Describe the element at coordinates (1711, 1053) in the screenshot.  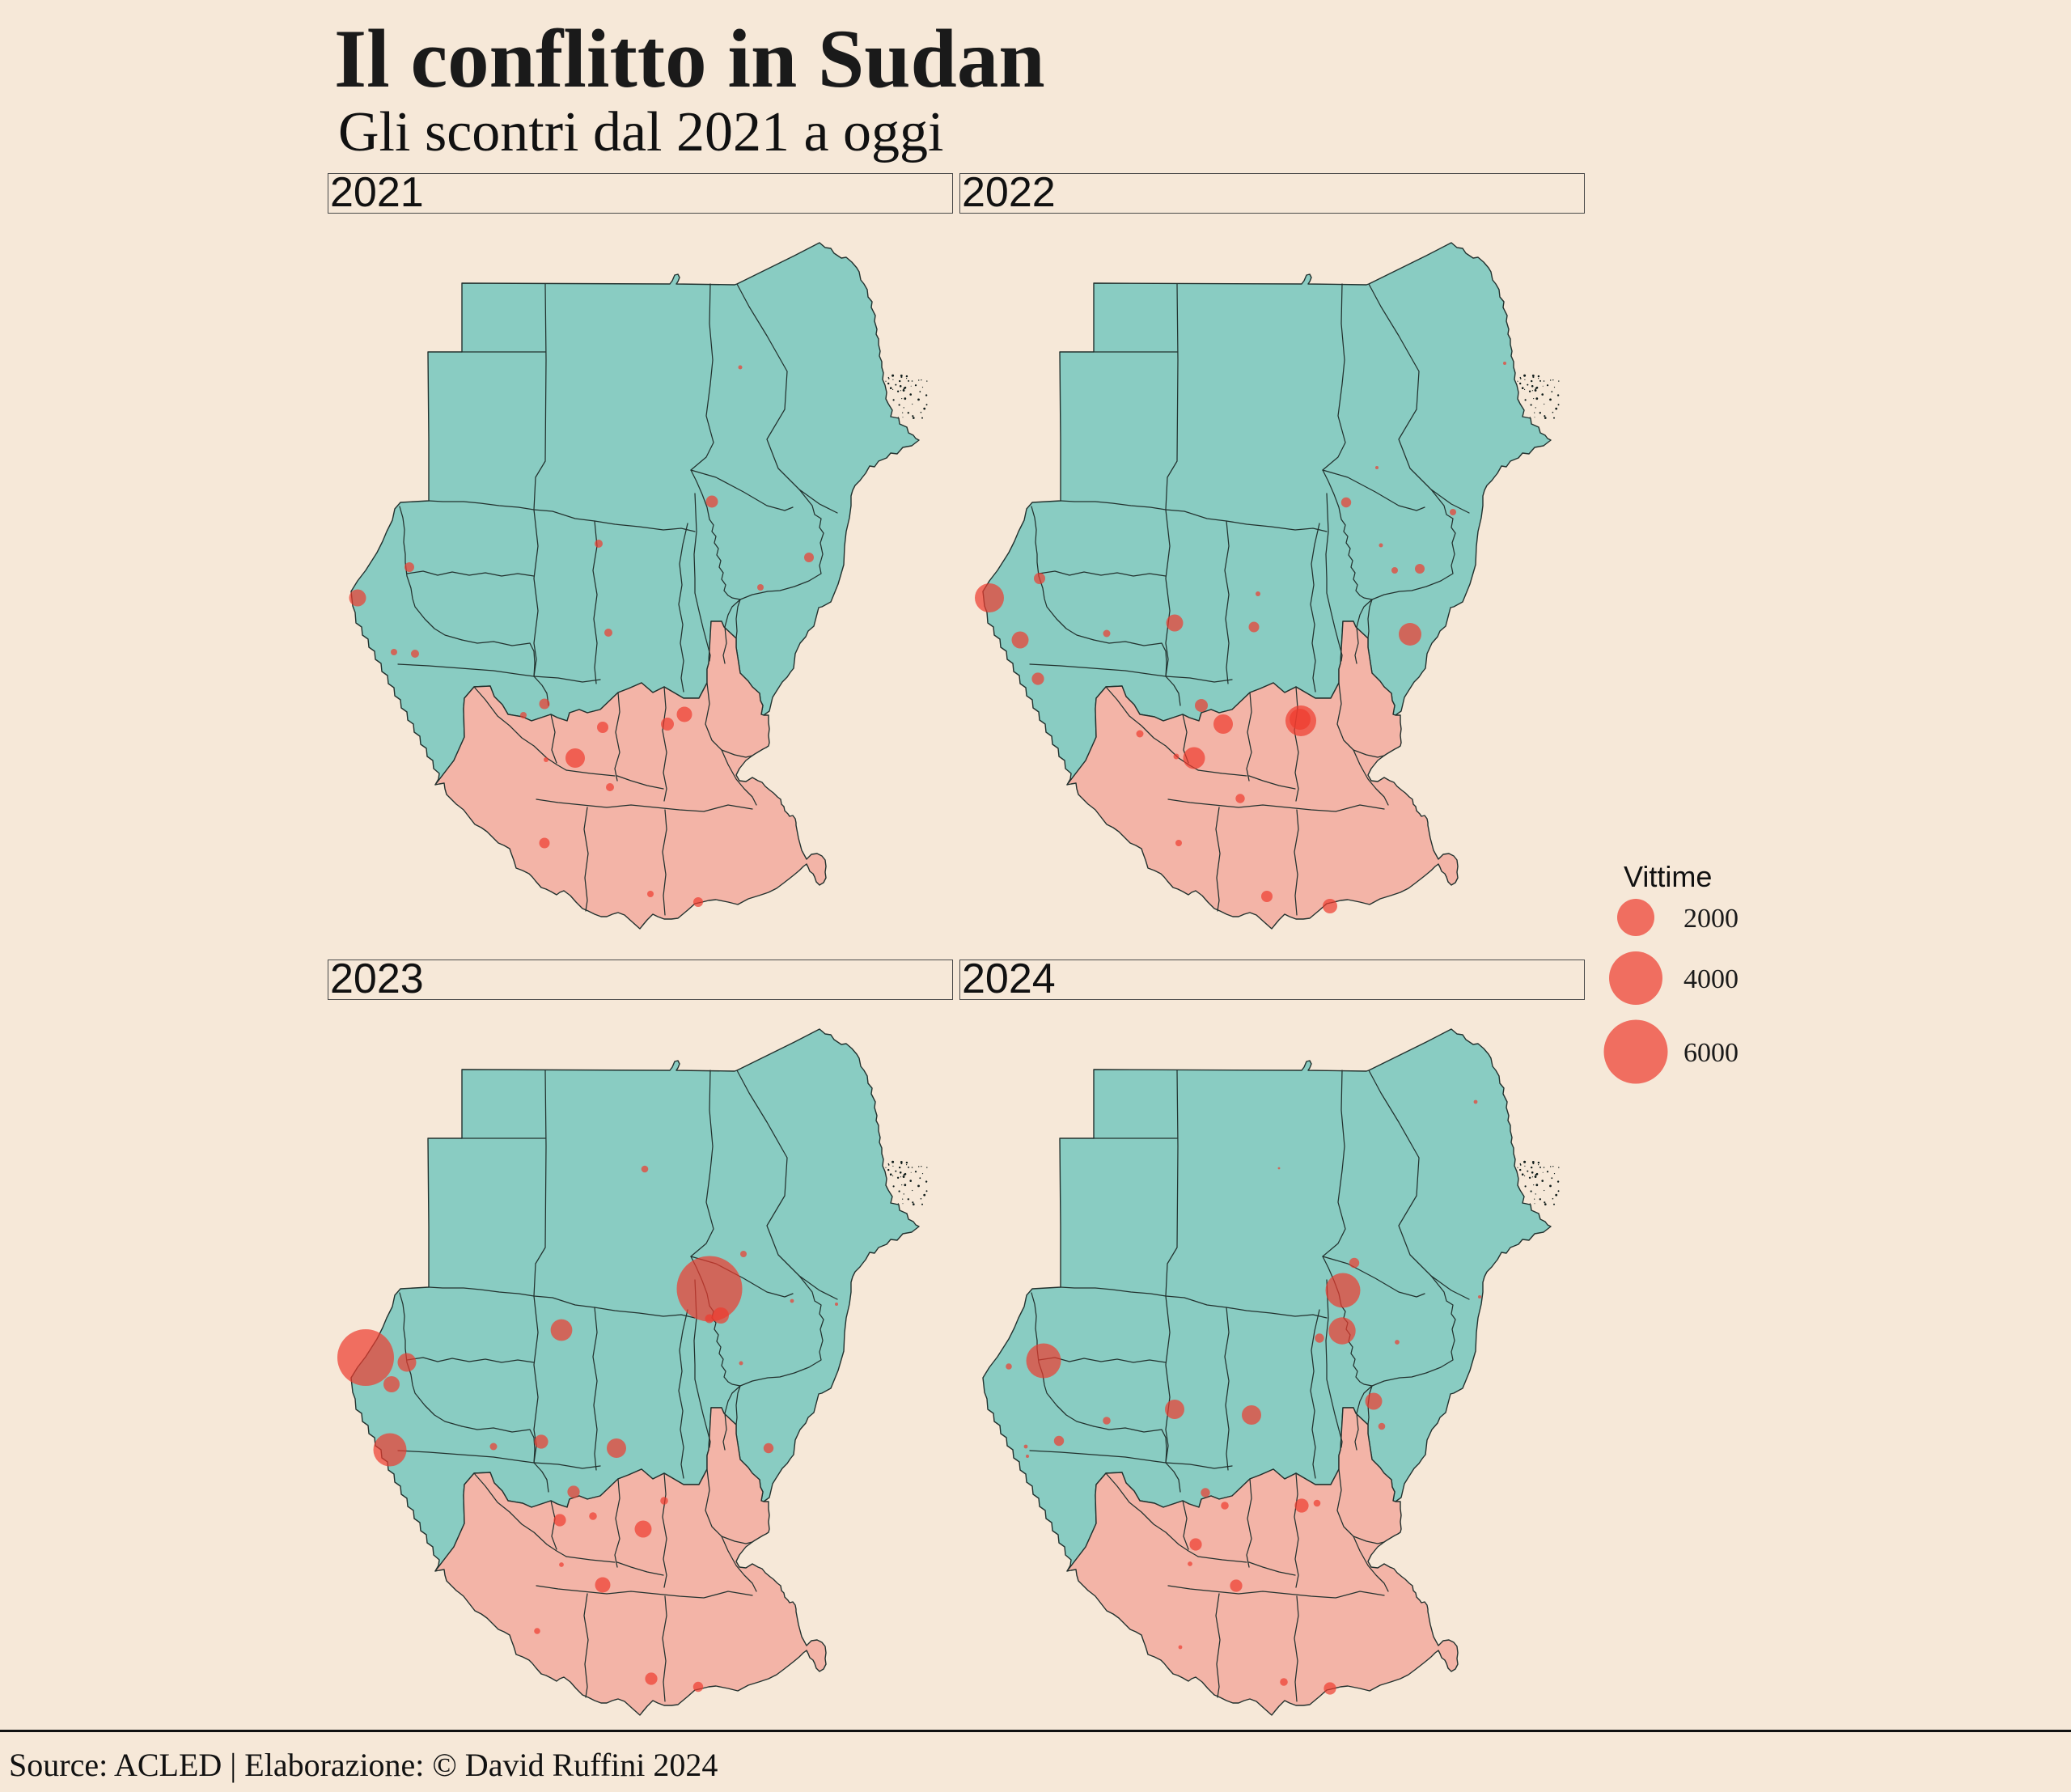
I see `svg-text: 6000` at that location.